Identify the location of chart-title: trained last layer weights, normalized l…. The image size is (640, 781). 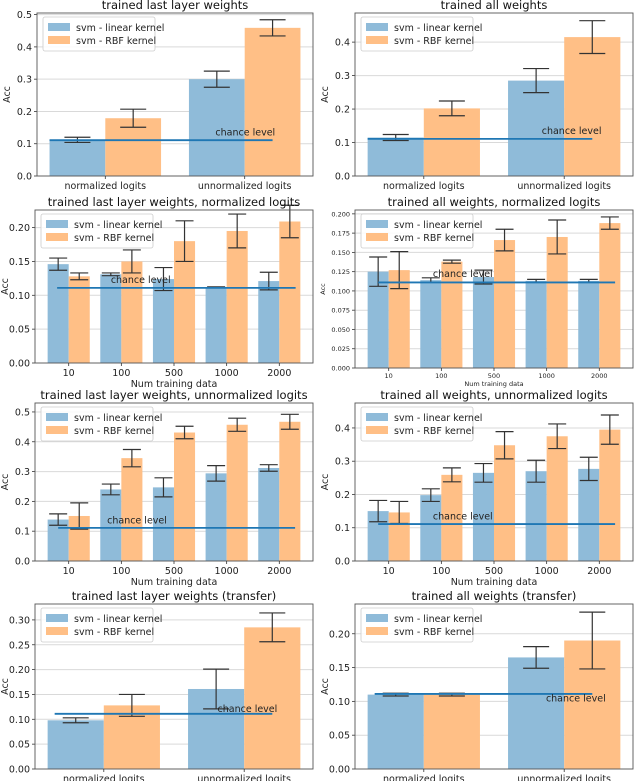
(174, 202).